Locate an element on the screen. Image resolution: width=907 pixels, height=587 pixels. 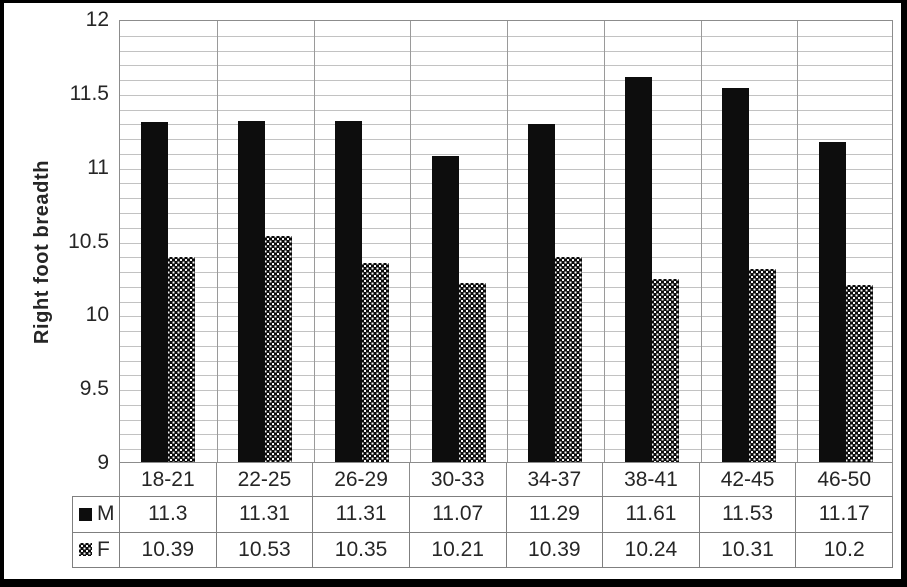
y-axis-tick-label: 9 is located at coordinates (103, 462).